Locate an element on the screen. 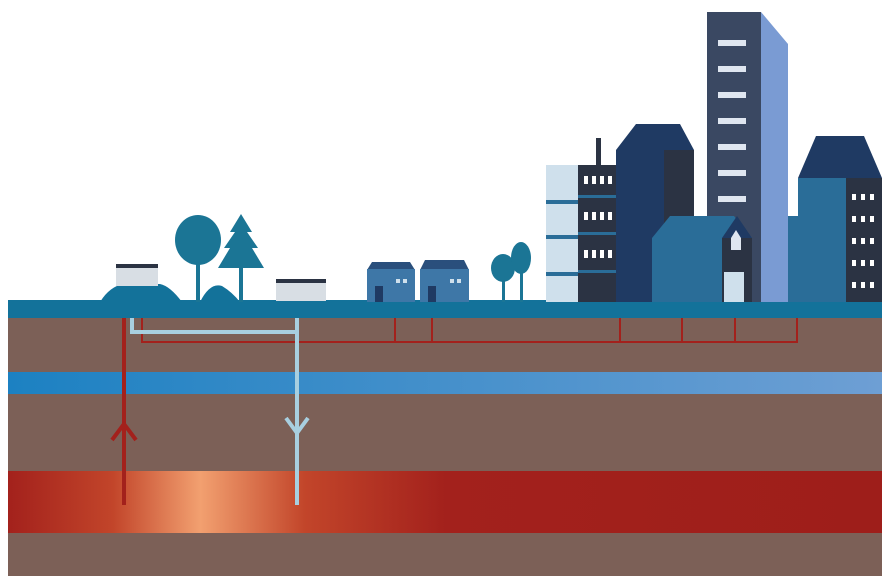 This screenshot has height=576, width=882. hot-rock-layer is located at coordinates (445, 502).